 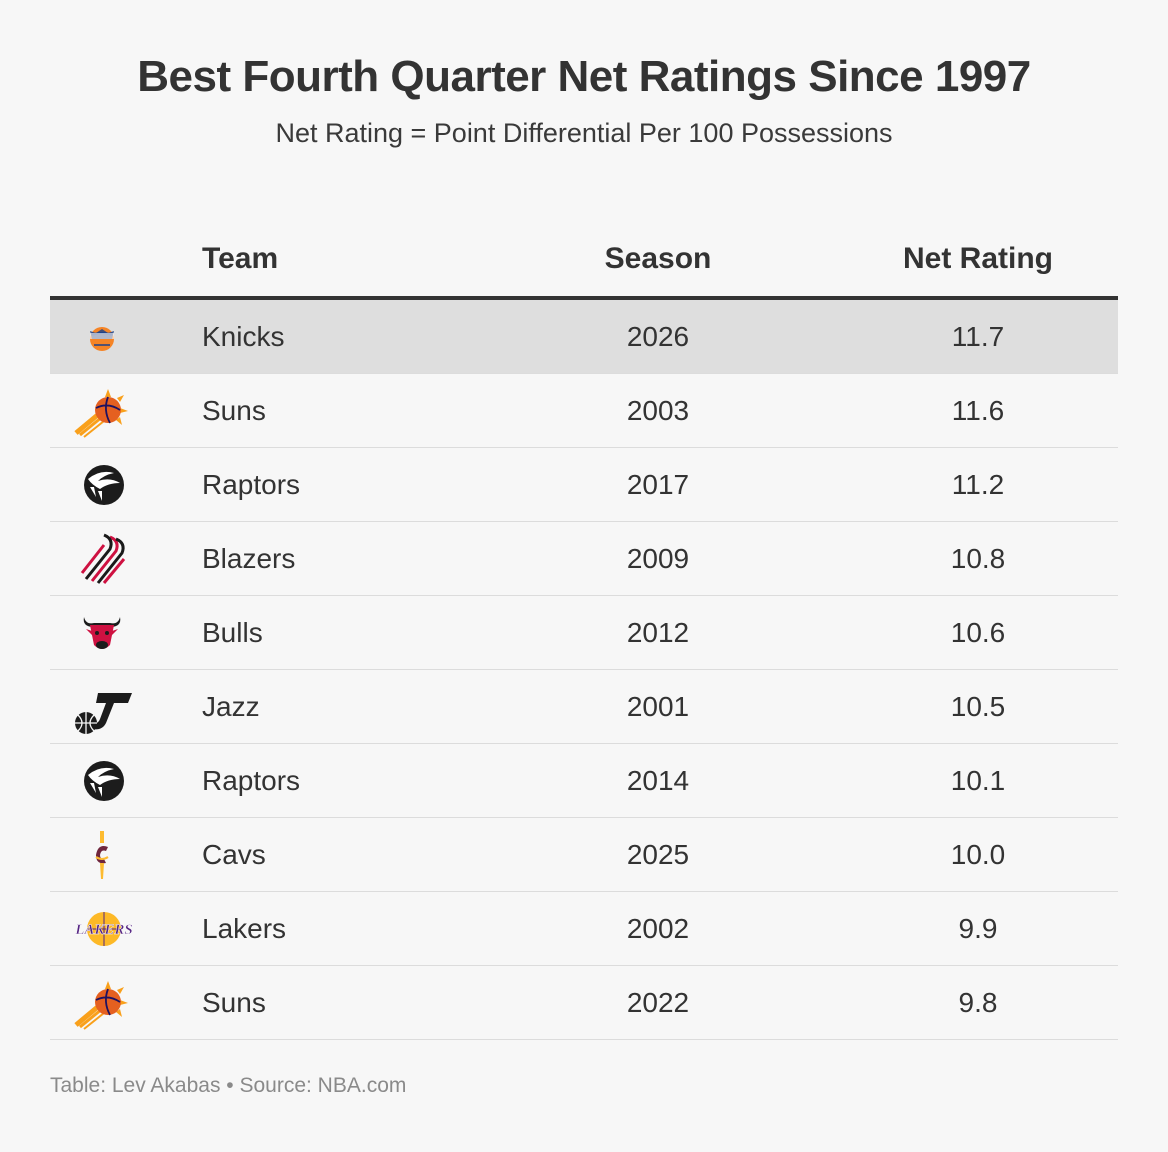 I want to click on header-season: Season, so click(x=658, y=258).